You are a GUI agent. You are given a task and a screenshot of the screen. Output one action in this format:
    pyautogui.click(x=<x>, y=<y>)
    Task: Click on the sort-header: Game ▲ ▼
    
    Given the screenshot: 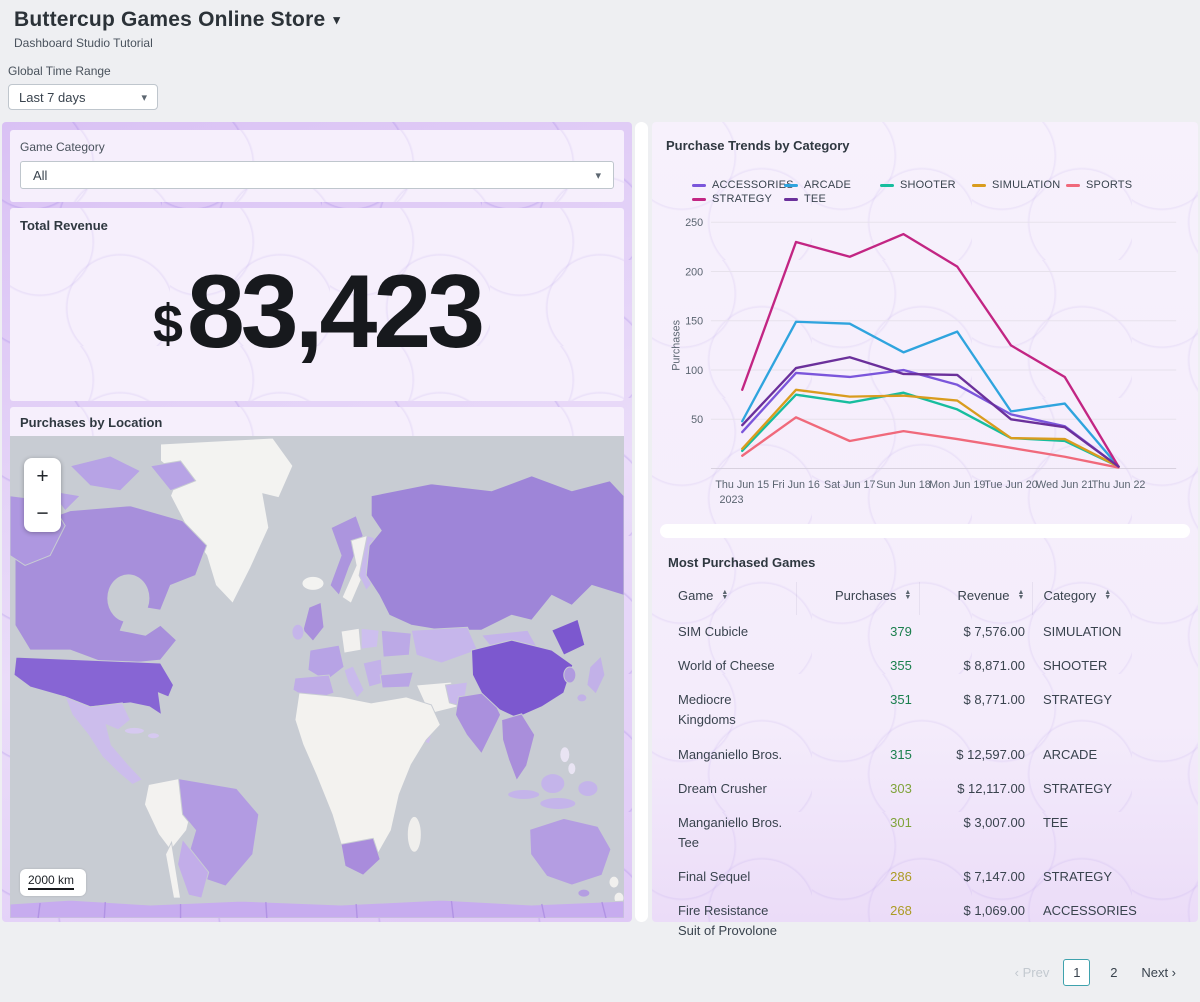 What is the action you would take?
    pyautogui.click(x=703, y=595)
    